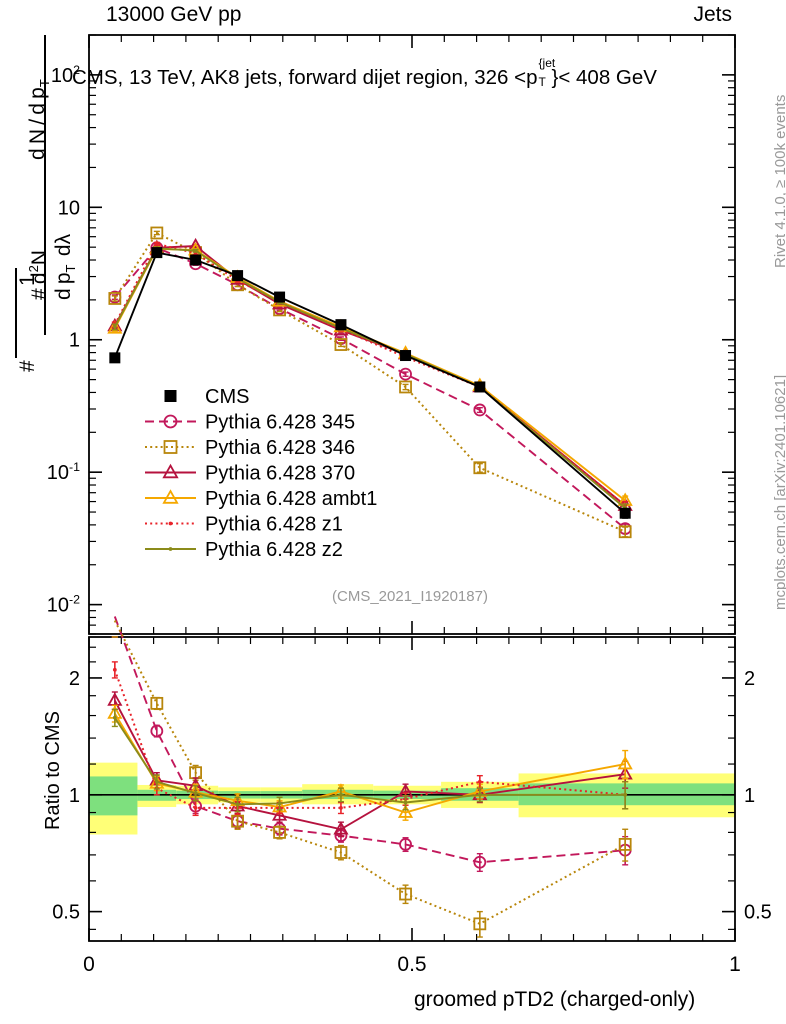 The image size is (786, 1024). Describe the element at coordinates (280, 448) in the screenshot. I see `legend-label: Pythia 6.428 346` at that location.